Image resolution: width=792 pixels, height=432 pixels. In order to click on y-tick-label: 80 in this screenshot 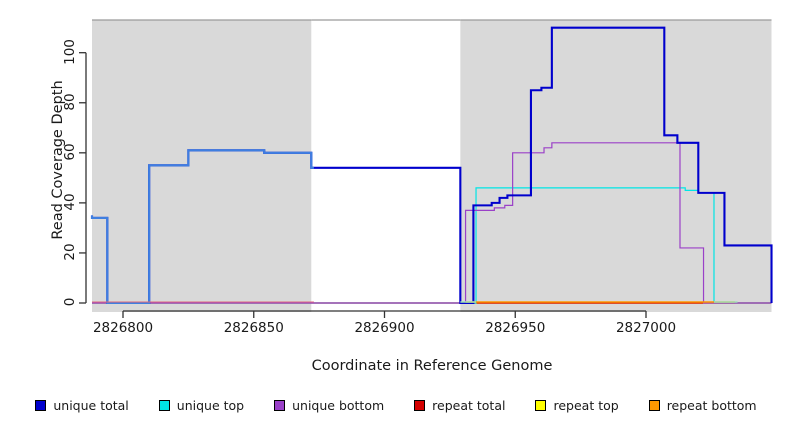, I will do `click(70, 102)`.